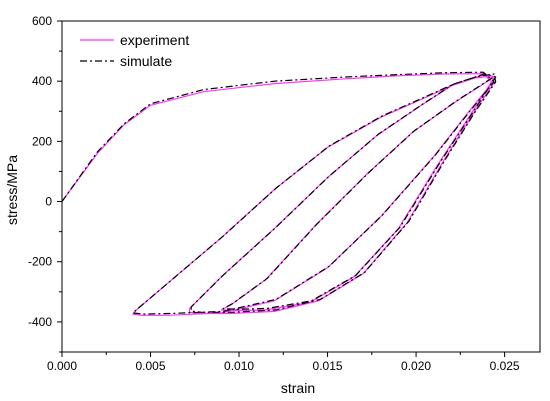 This screenshot has width=550, height=401. What do you see at coordinates (40, 322) in the screenshot?
I see `y-tick-label: -400` at bounding box center [40, 322].